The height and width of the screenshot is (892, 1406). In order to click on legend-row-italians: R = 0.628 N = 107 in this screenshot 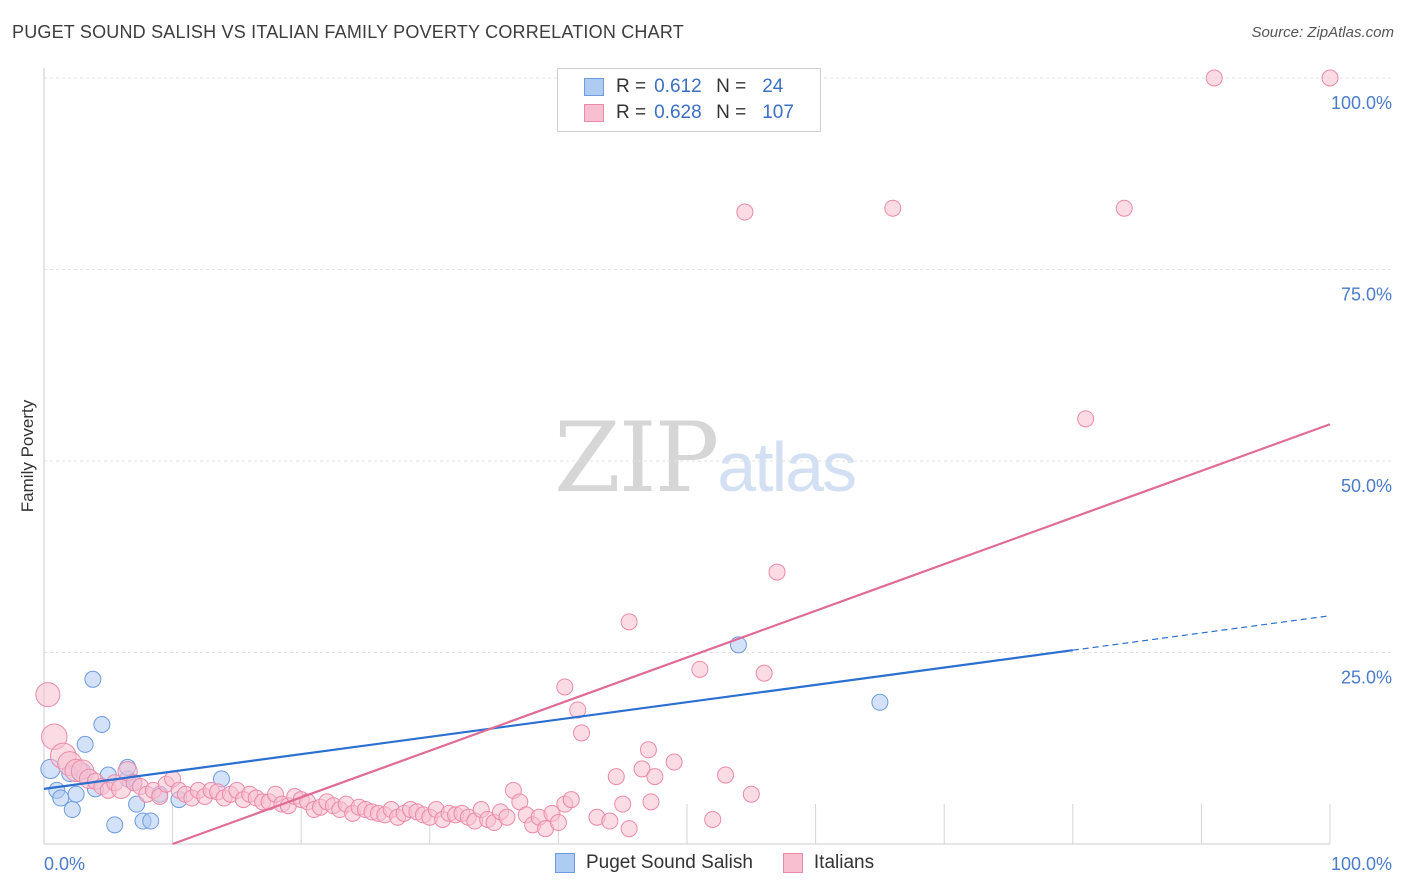, I will do `click(689, 113)`.